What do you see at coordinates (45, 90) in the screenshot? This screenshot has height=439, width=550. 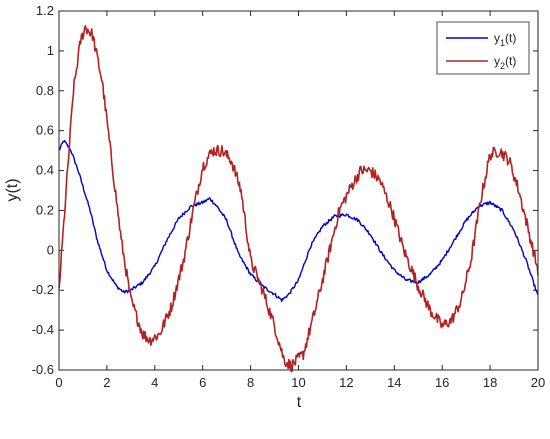 I see `y-tick-label: 0.8` at bounding box center [45, 90].